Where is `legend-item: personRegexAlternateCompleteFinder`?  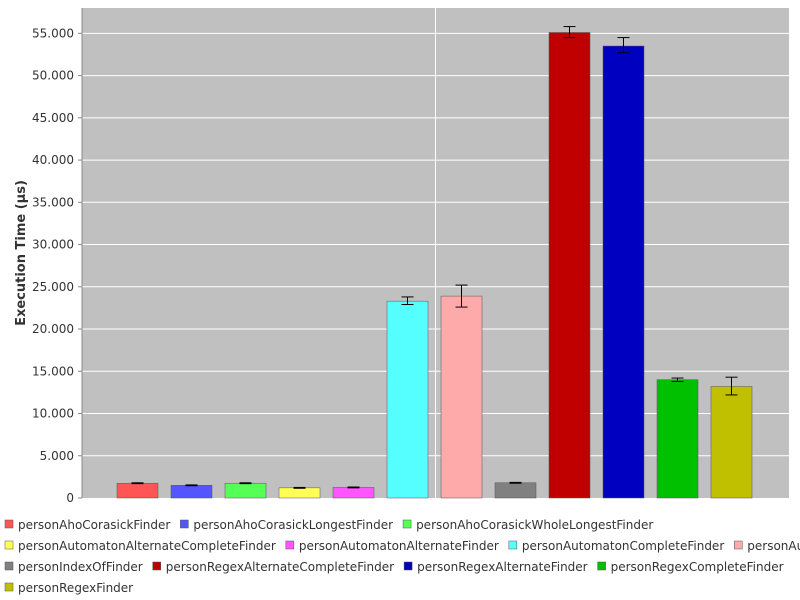 legend-item: personRegexAlternateCompleteFinder is located at coordinates (273, 567).